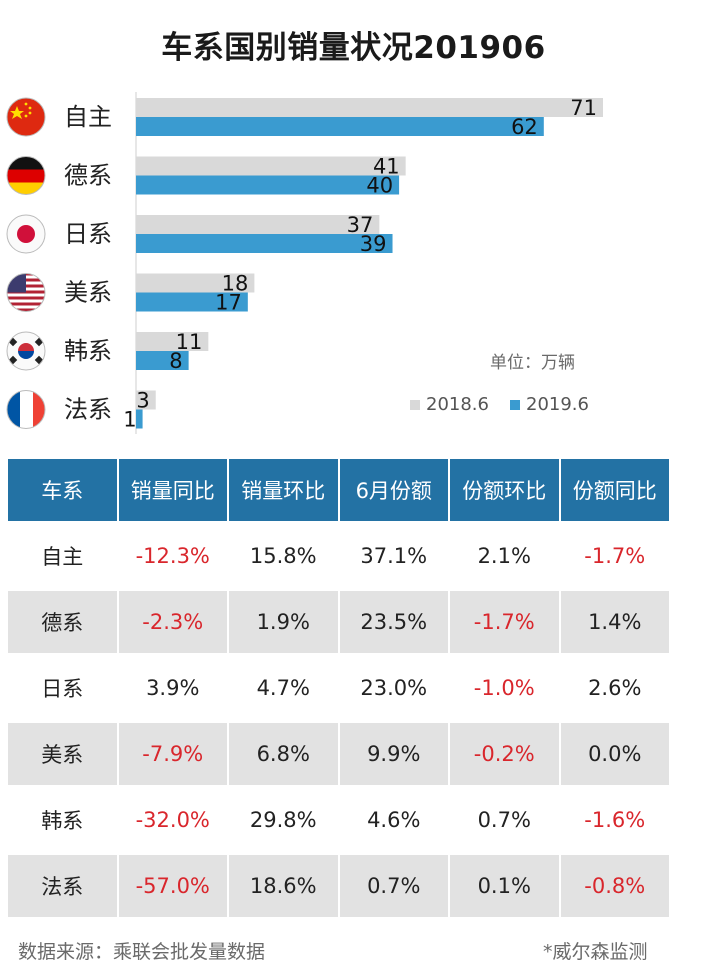  I want to click on table-cell: 0.1%, so click(504, 888).